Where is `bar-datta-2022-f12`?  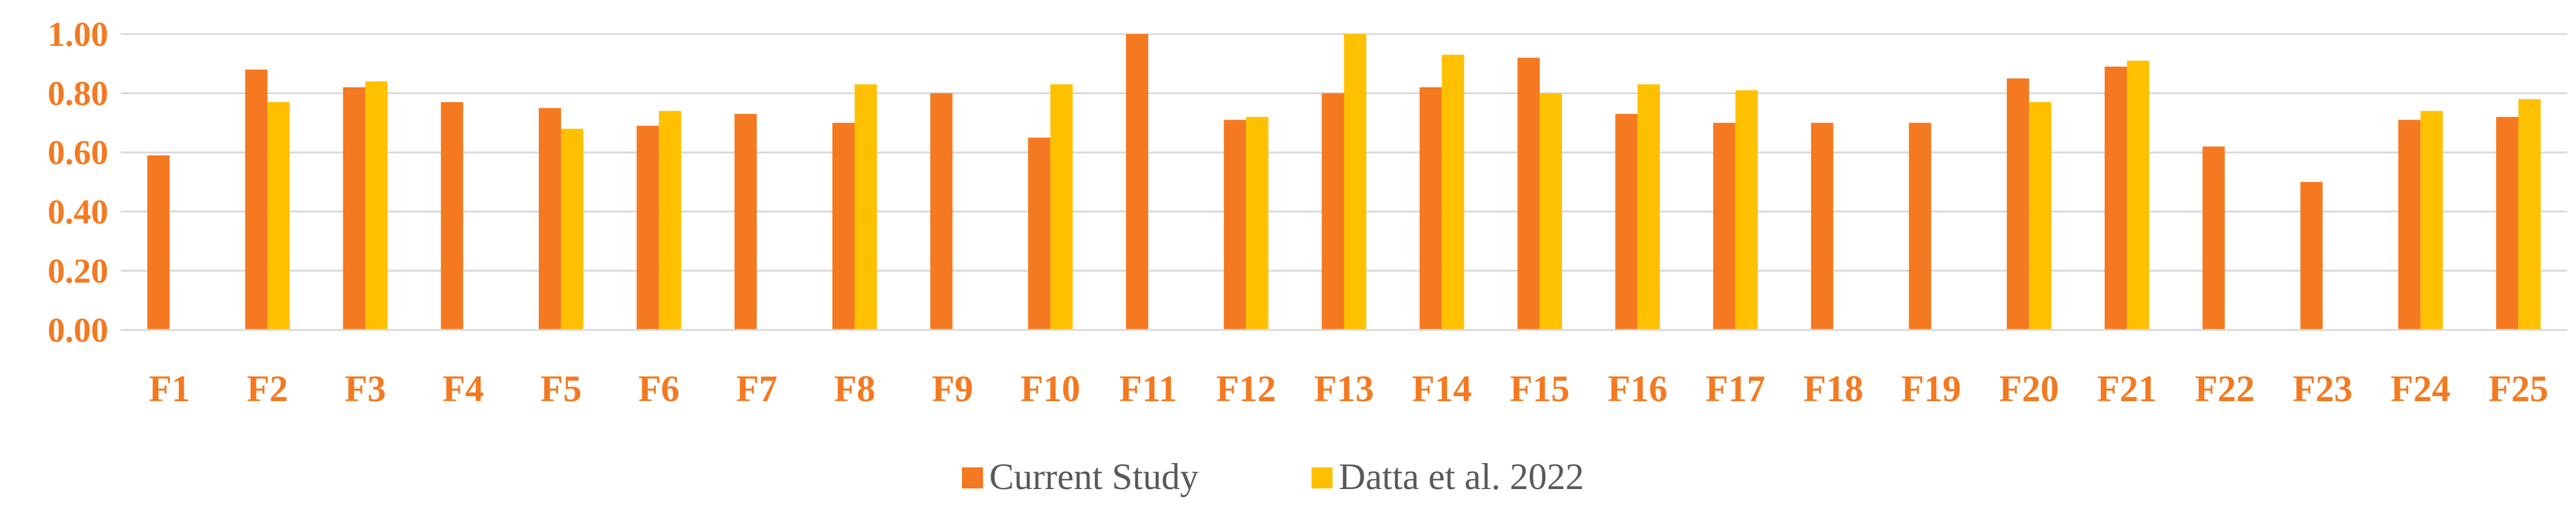 bar-datta-2022-f12 is located at coordinates (1257, 223).